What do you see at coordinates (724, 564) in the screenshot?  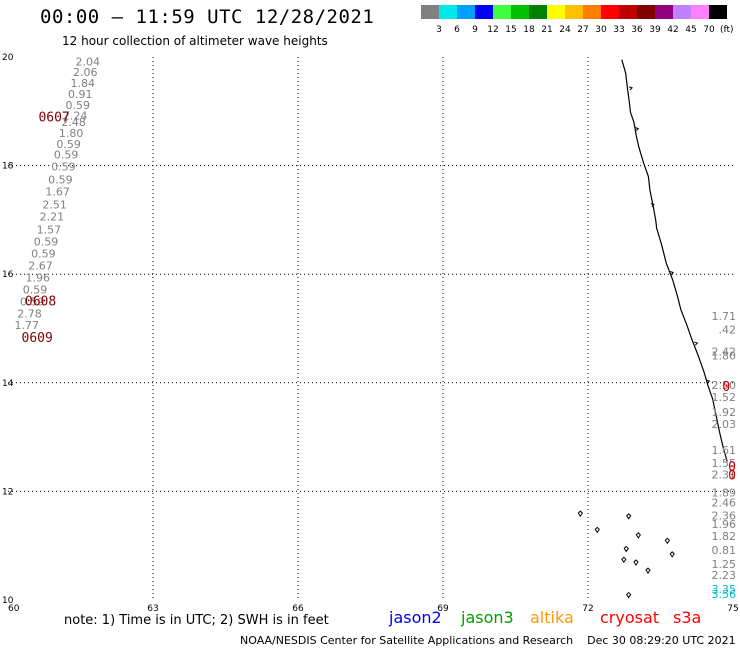 I see `swh-reading: 1.25` at bounding box center [724, 564].